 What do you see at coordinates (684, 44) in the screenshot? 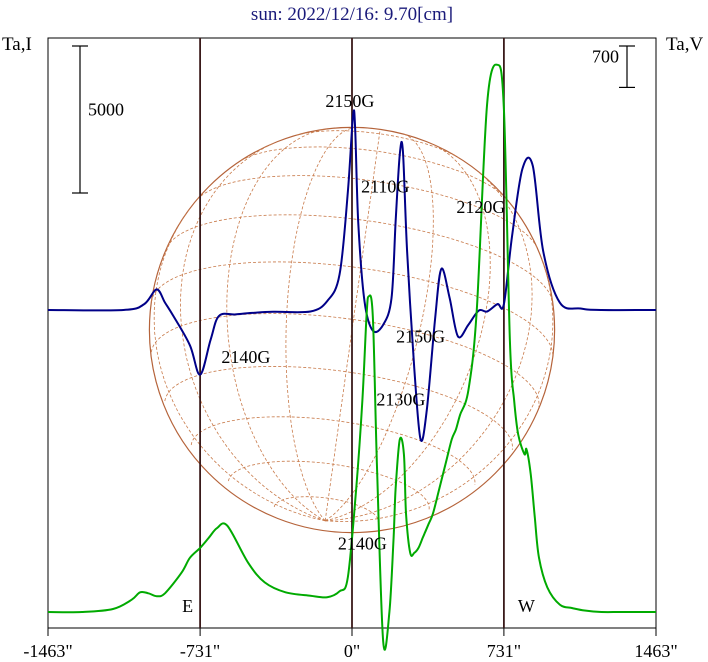
I see `right-axis-label: Ta,V` at bounding box center [684, 44].